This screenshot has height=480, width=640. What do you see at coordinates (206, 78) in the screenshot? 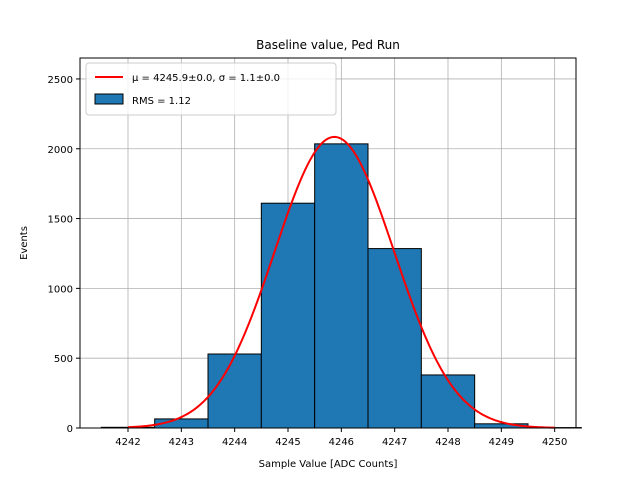
I see `legend-fit-label: μ = 4245.9±0.0, σ = 1.1±0.0` at bounding box center [206, 78].